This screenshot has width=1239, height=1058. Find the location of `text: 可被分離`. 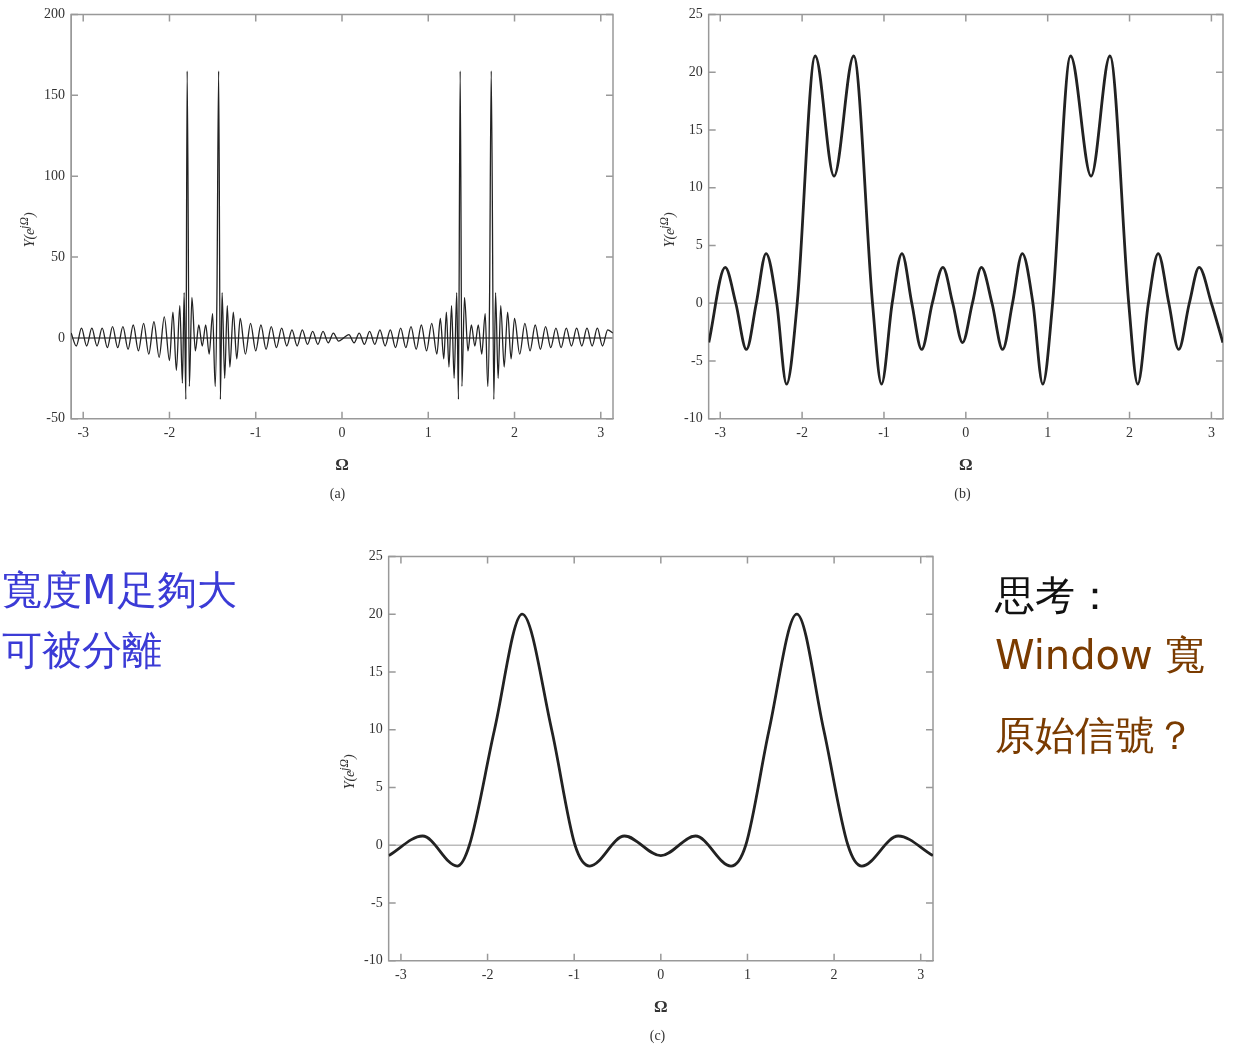

text: 可被分離 is located at coordinates (82, 650).